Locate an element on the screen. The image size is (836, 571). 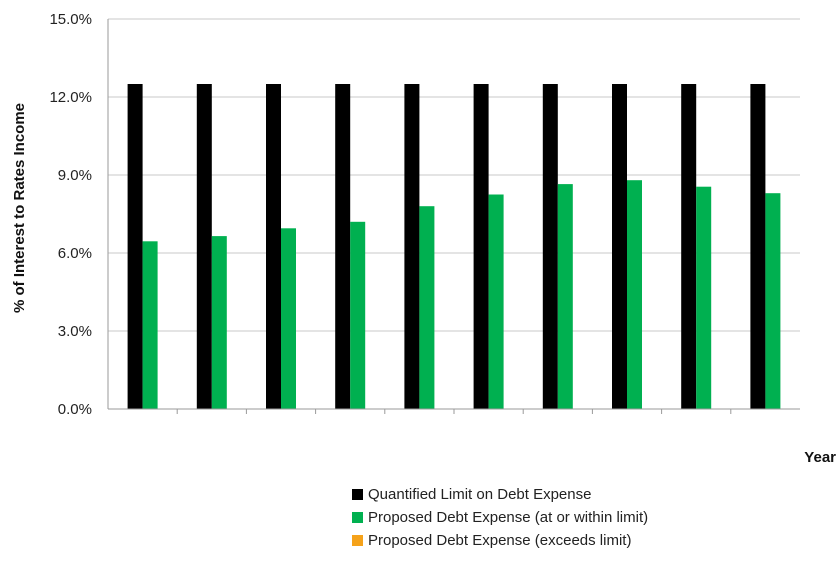
y-tick-label: 9.0% is located at coordinates (75, 175).